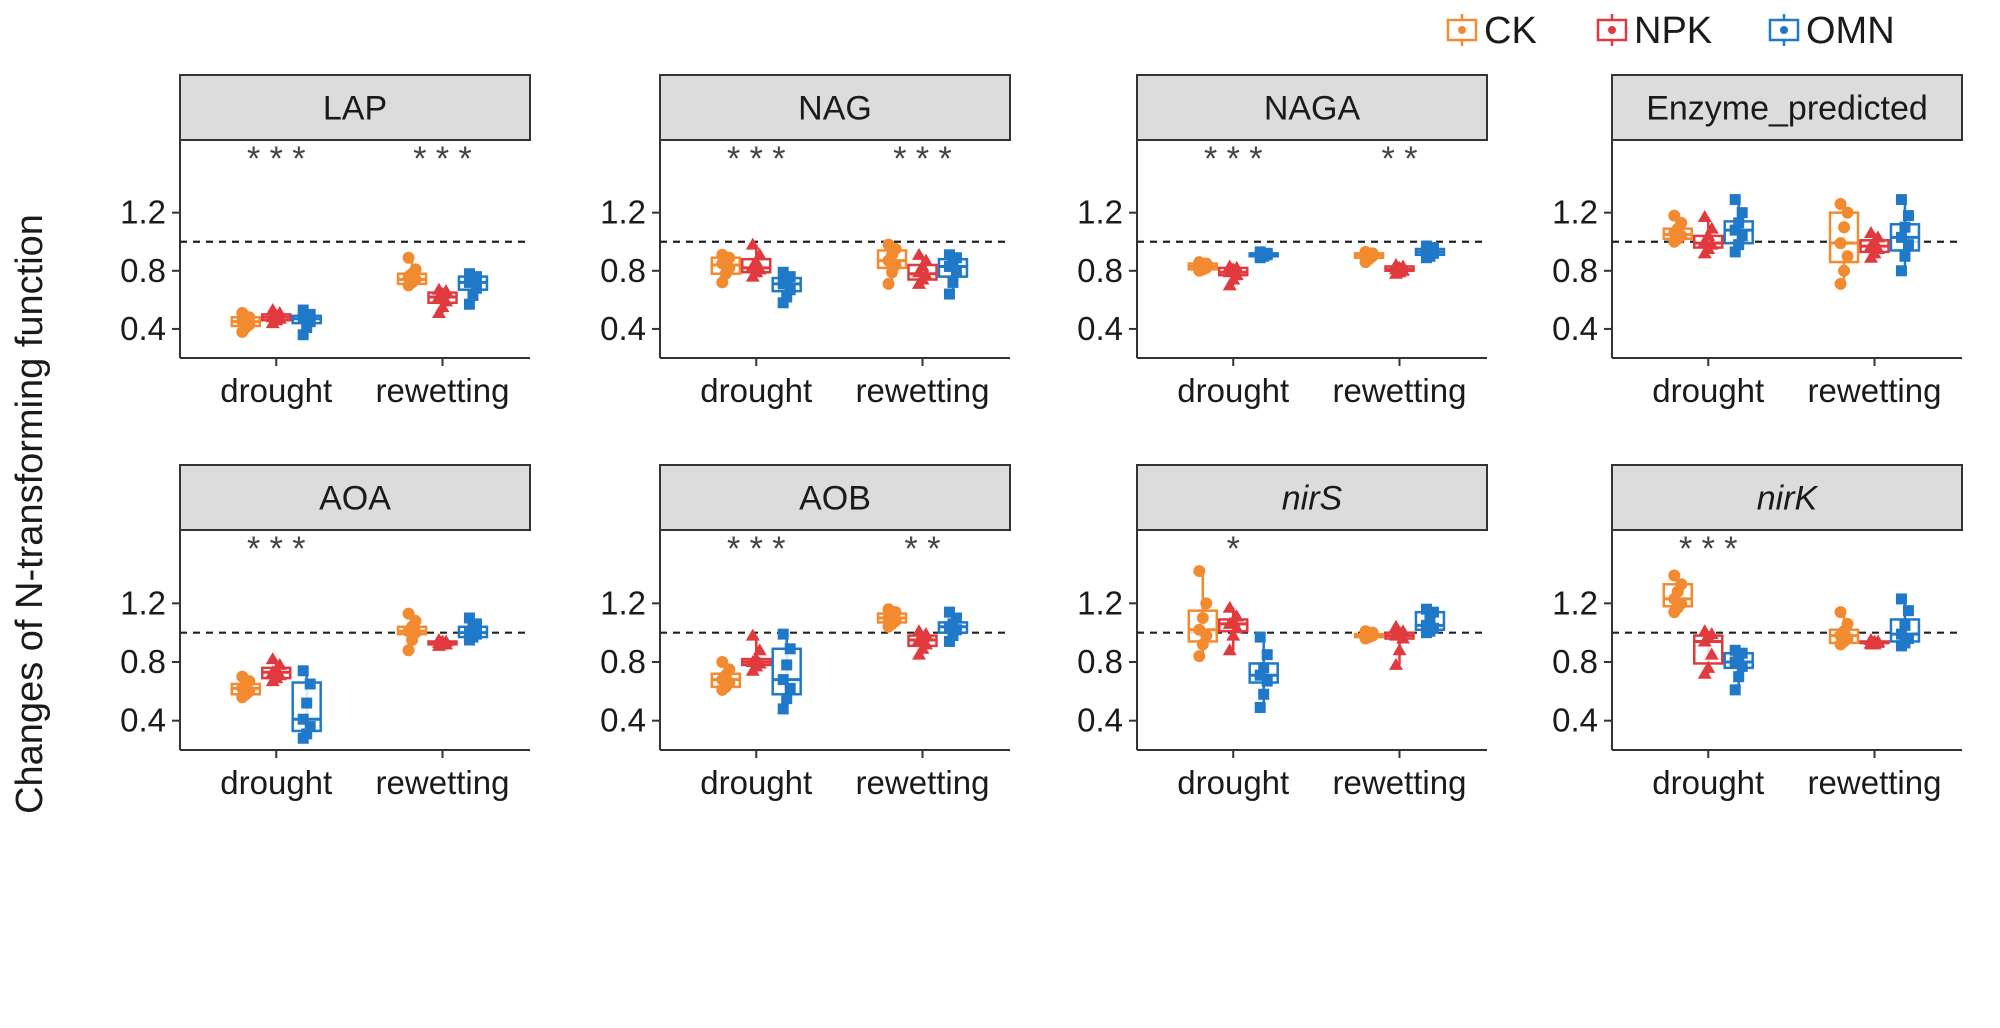 The image size is (2000, 1028). Describe the element at coordinates (246, 687) in the screenshot. I see `box-drought-ck` at that location.